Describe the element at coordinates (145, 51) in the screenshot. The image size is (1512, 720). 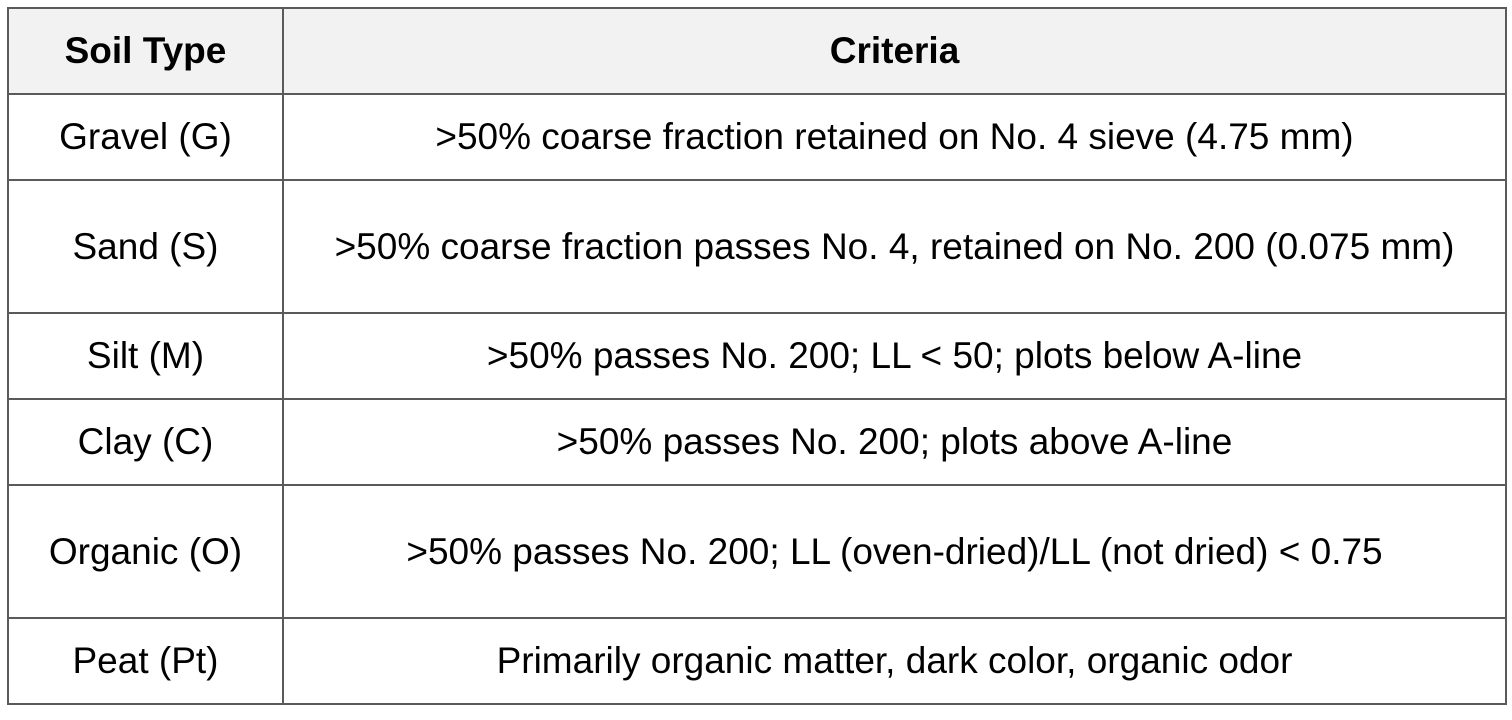
I see `header-soil-type: Soil Type` at that location.